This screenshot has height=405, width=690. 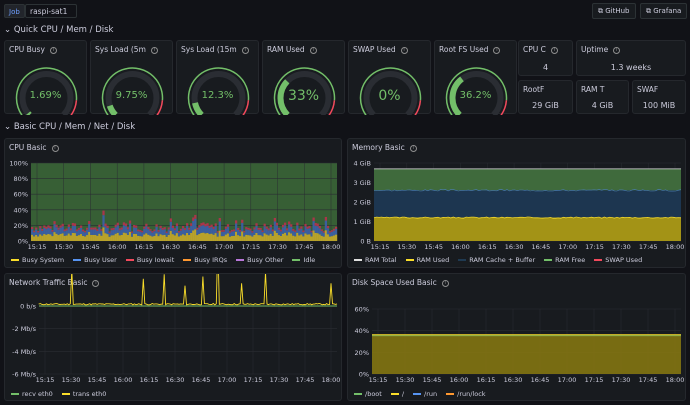 I want to click on legend-item: Busy System, so click(x=37, y=260).